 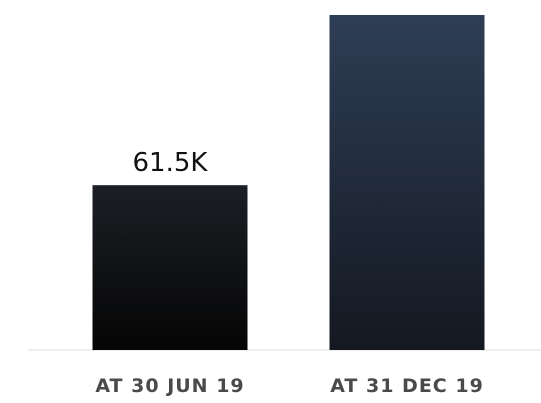 What do you see at coordinates (169, 386) in the screenshot?
I see `x-tick-label-at-30-jun-19: AT 30 JUN 19` at bounding box center [169, 386].